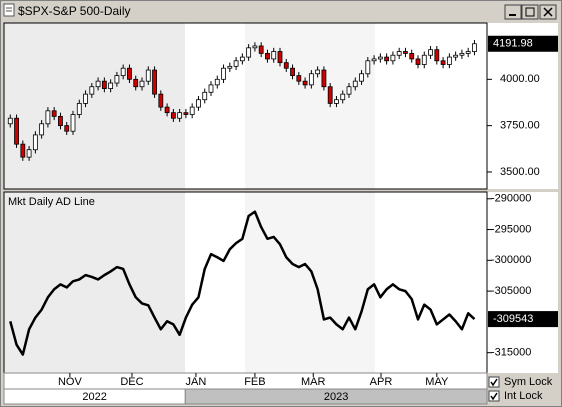 This screenshot has height=407, width=562. What do you see at coordinates (437, 382) in the screenshot?
I see `x-tick-label: MAY` at bounding box center [437, 382].